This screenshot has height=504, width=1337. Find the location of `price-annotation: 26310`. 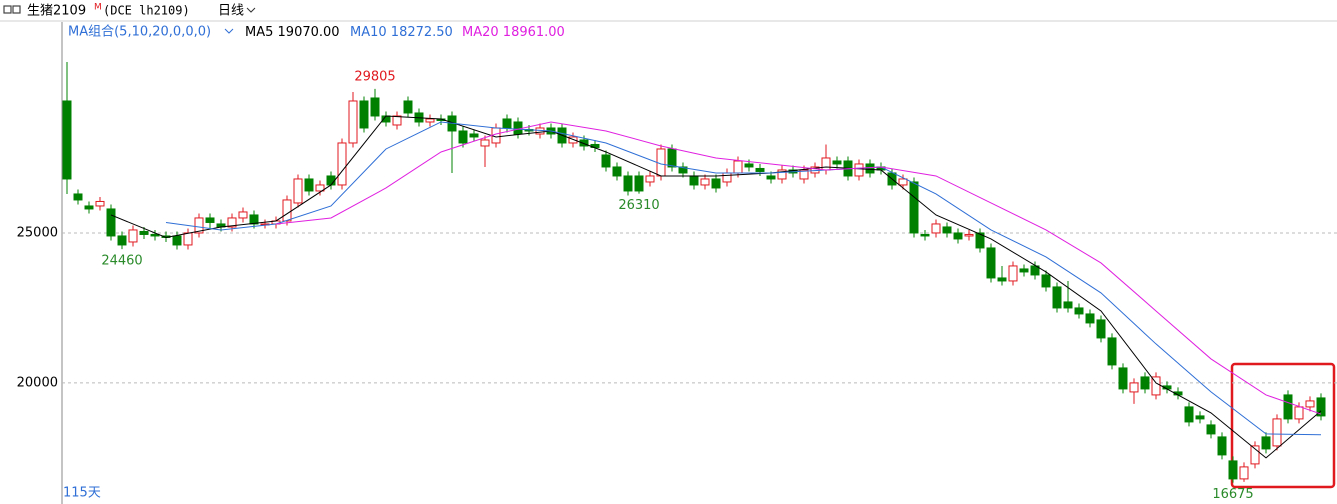

price-annotation: 26310 is located at coordinates (638, 205).